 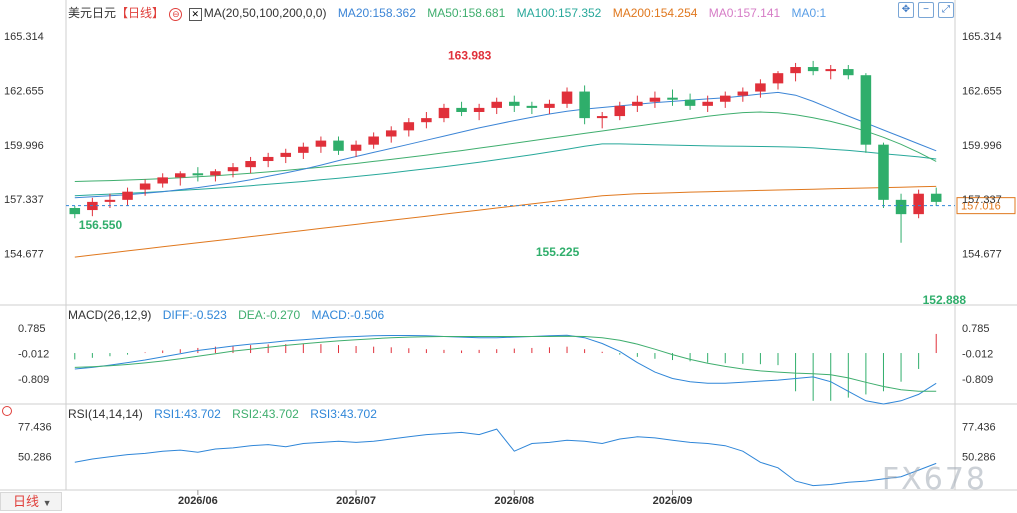 What do you see at coordinates (977, 354) in the screenshot?
I see `macd-tick-right-1: -0.012` at bounding box center [977, 354].